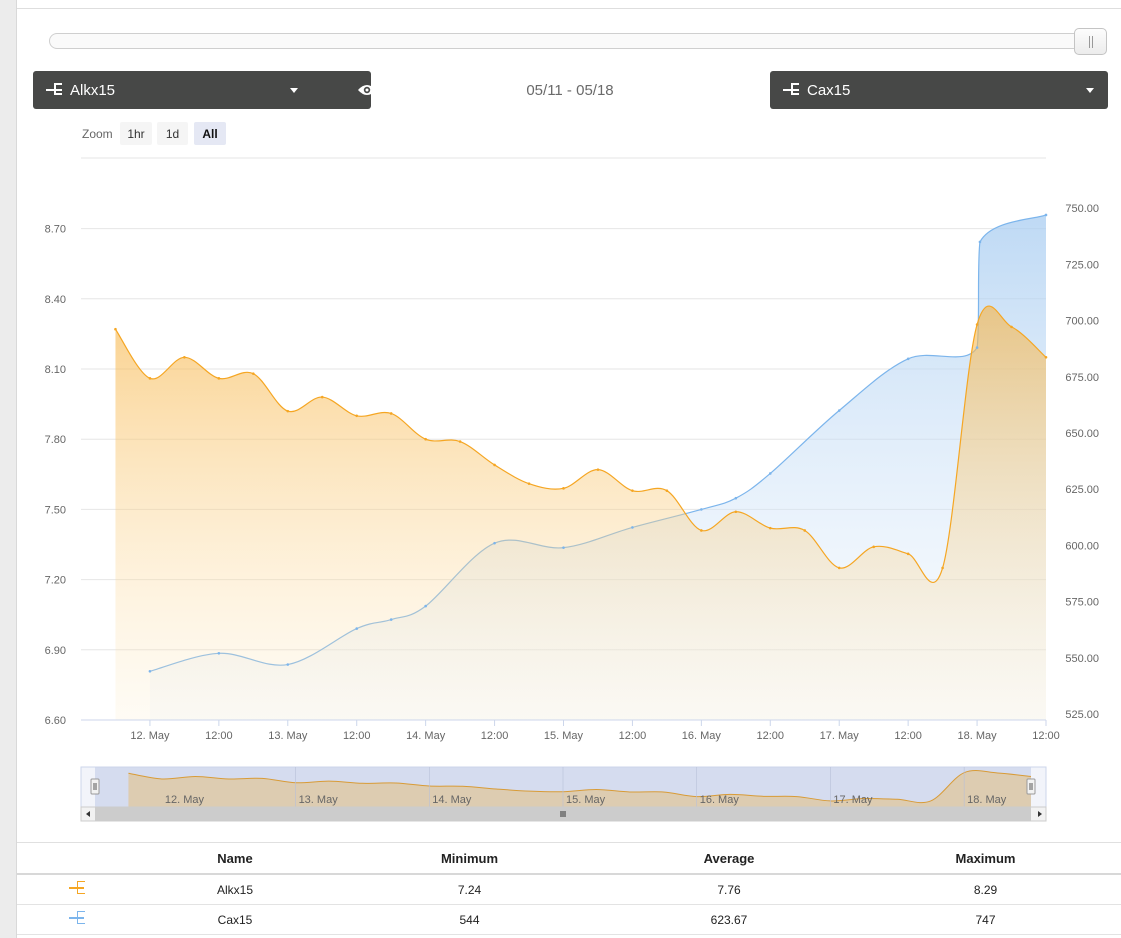  I want to click on right-series-selector: Cax15, so click(939, 90).